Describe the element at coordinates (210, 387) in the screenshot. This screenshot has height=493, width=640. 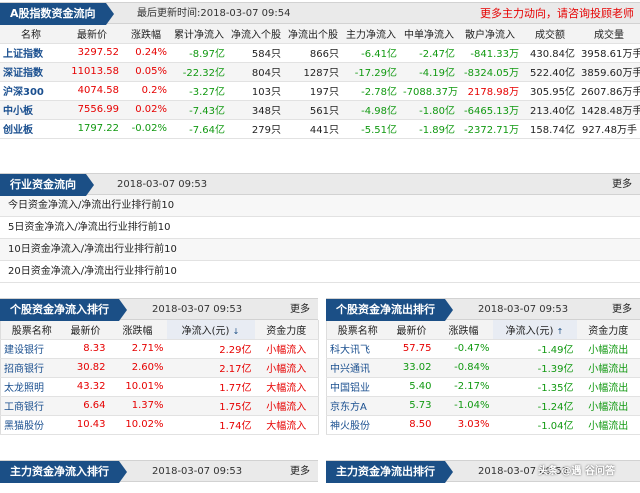
I see `stock-net-inflow: 1.77亿` at that location.